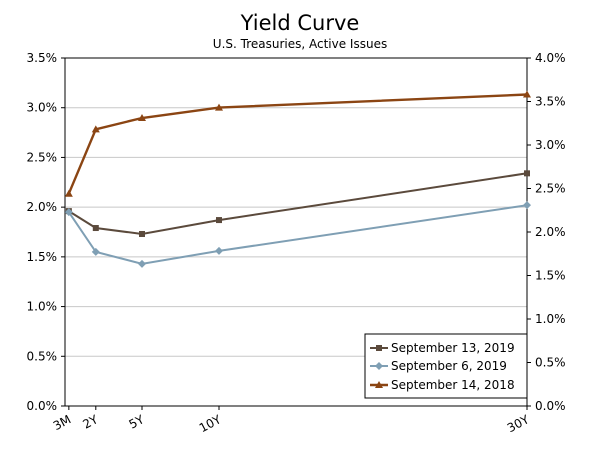 This screenshot has width=600, height=451. Describe the element at coordinates (550, 145) in the screenshot. I see `right-tick-label: 3.0%` at that location.